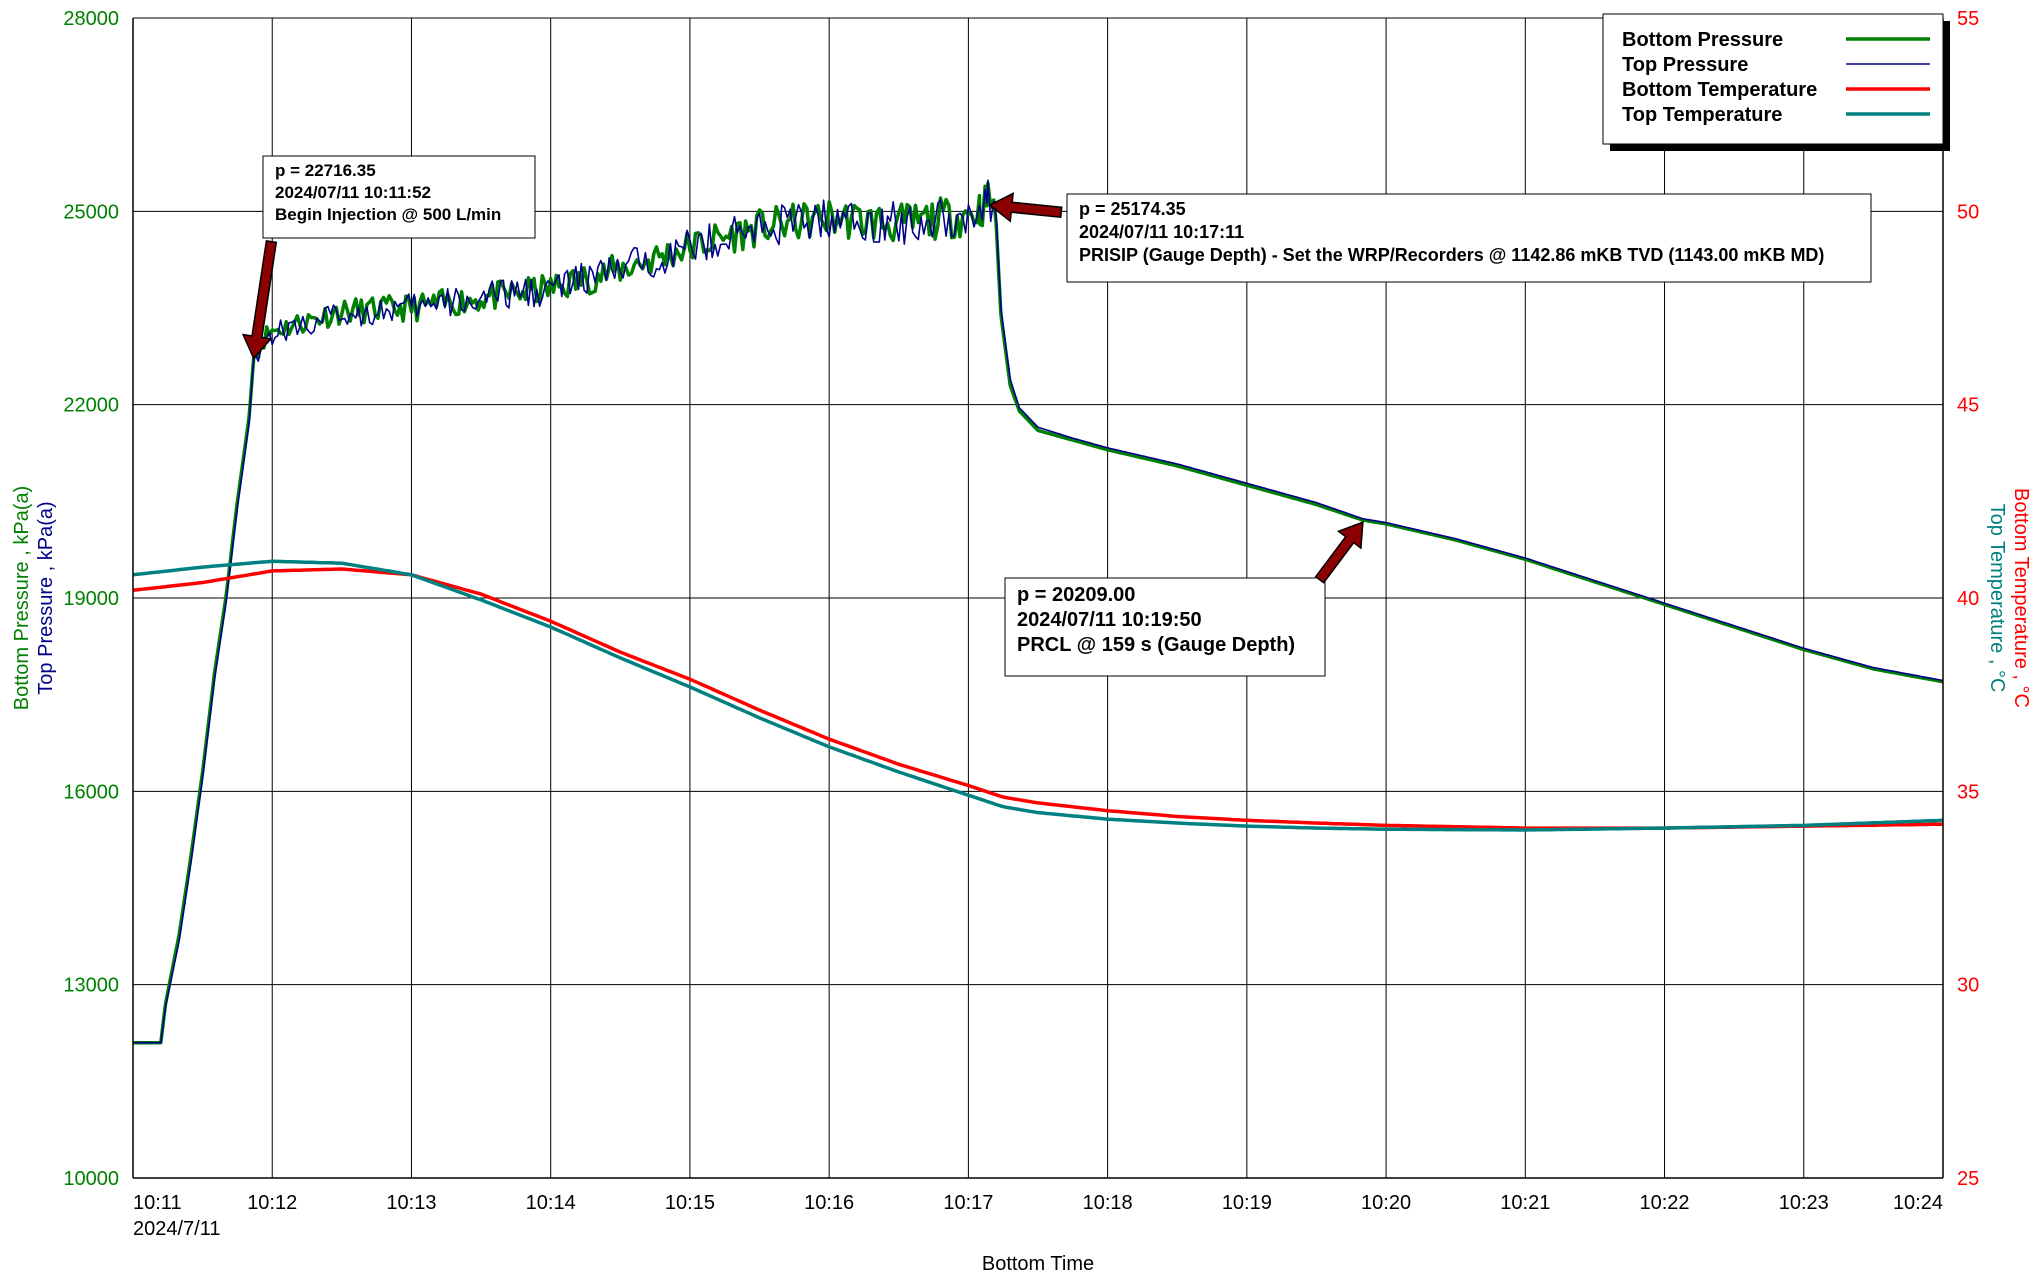  Describe the element at coordinates (1156, 645) in the screenshot. I see `annotation-text: PRCL @ 159 s (Gauge Depth)` at that location.